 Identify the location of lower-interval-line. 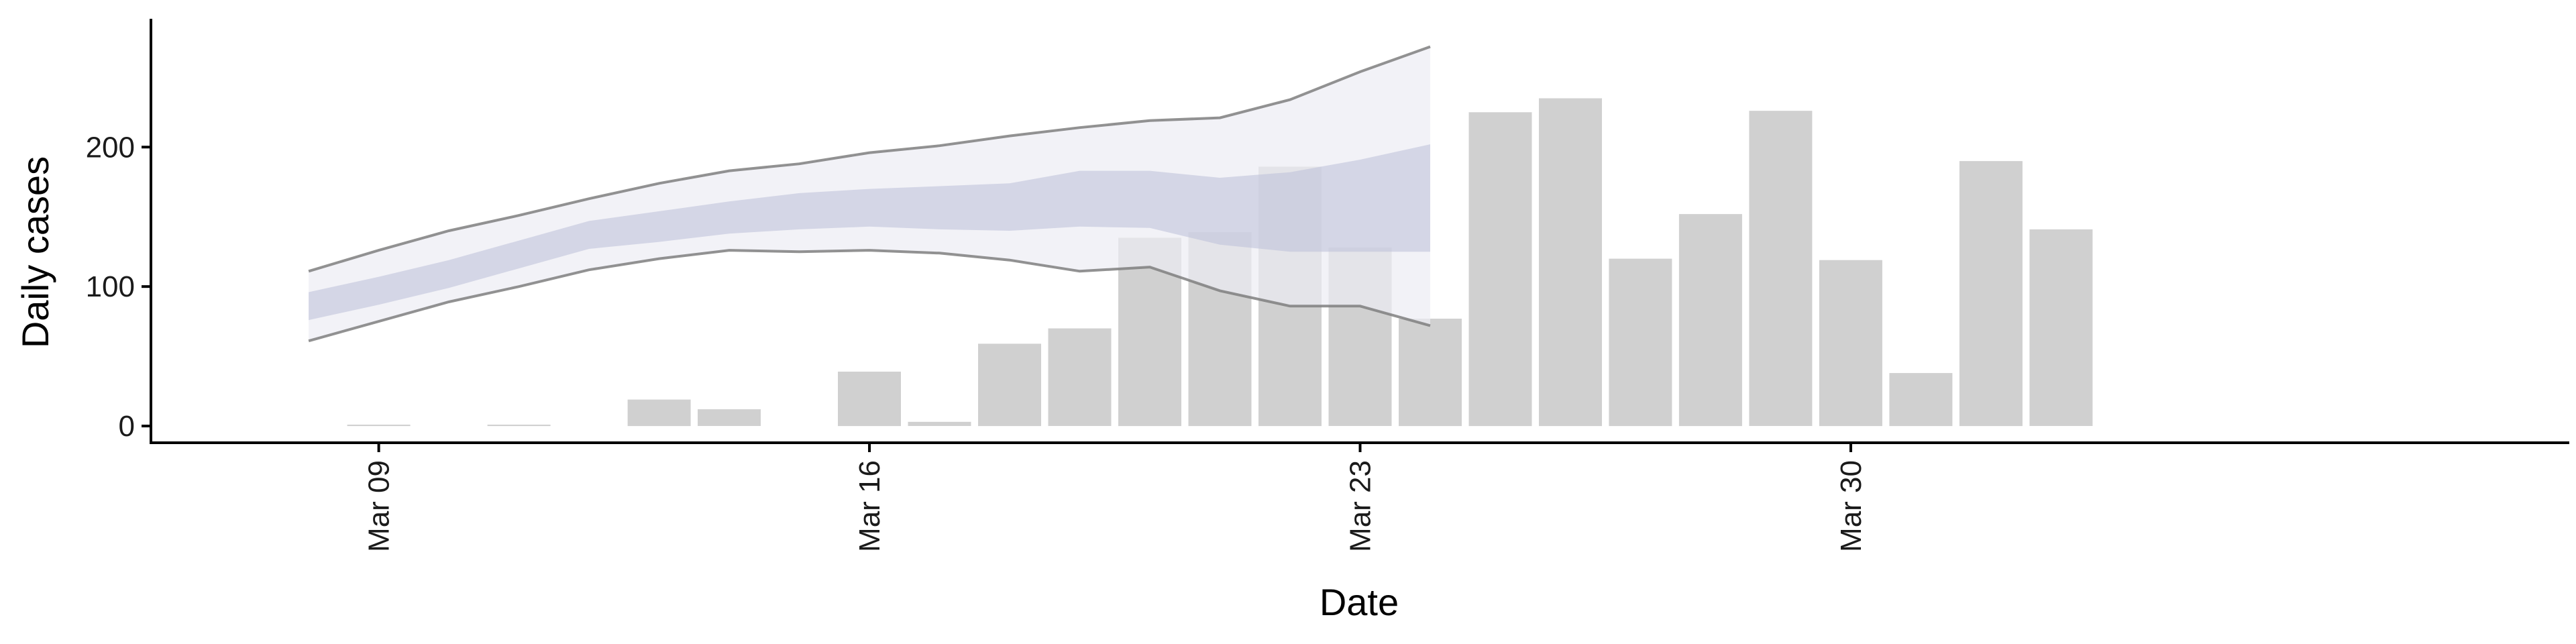
(869, 296).